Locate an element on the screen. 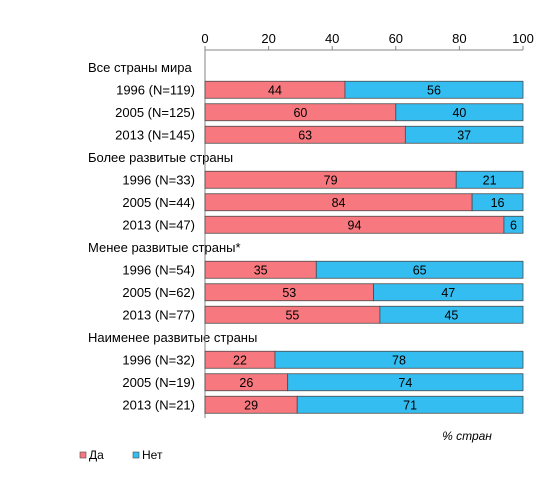 This screenshot has width=550, height=484. data-label: 78 is located at coordinates (399, 360).